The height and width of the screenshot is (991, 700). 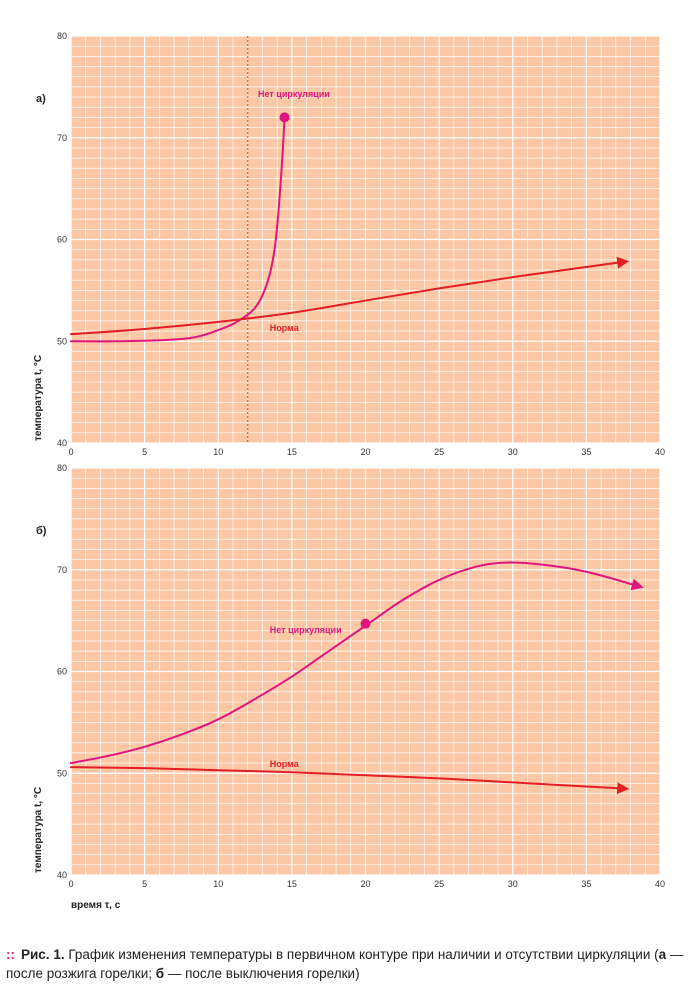 I want to click on caption-text-3: — после выключения горелки), so click(x=262, y=973).